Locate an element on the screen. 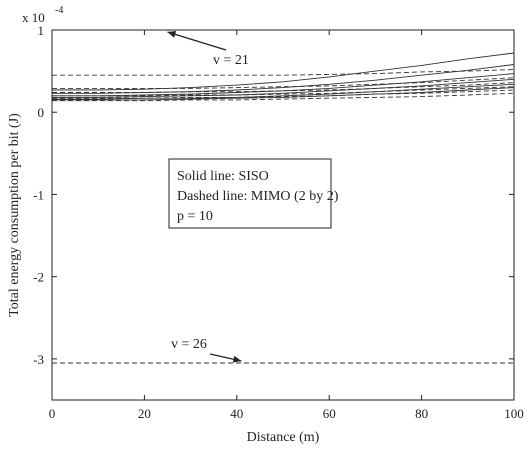 The image size is (528, 449). y-scale-exponent: -4 is located at coordinates (59, 10).